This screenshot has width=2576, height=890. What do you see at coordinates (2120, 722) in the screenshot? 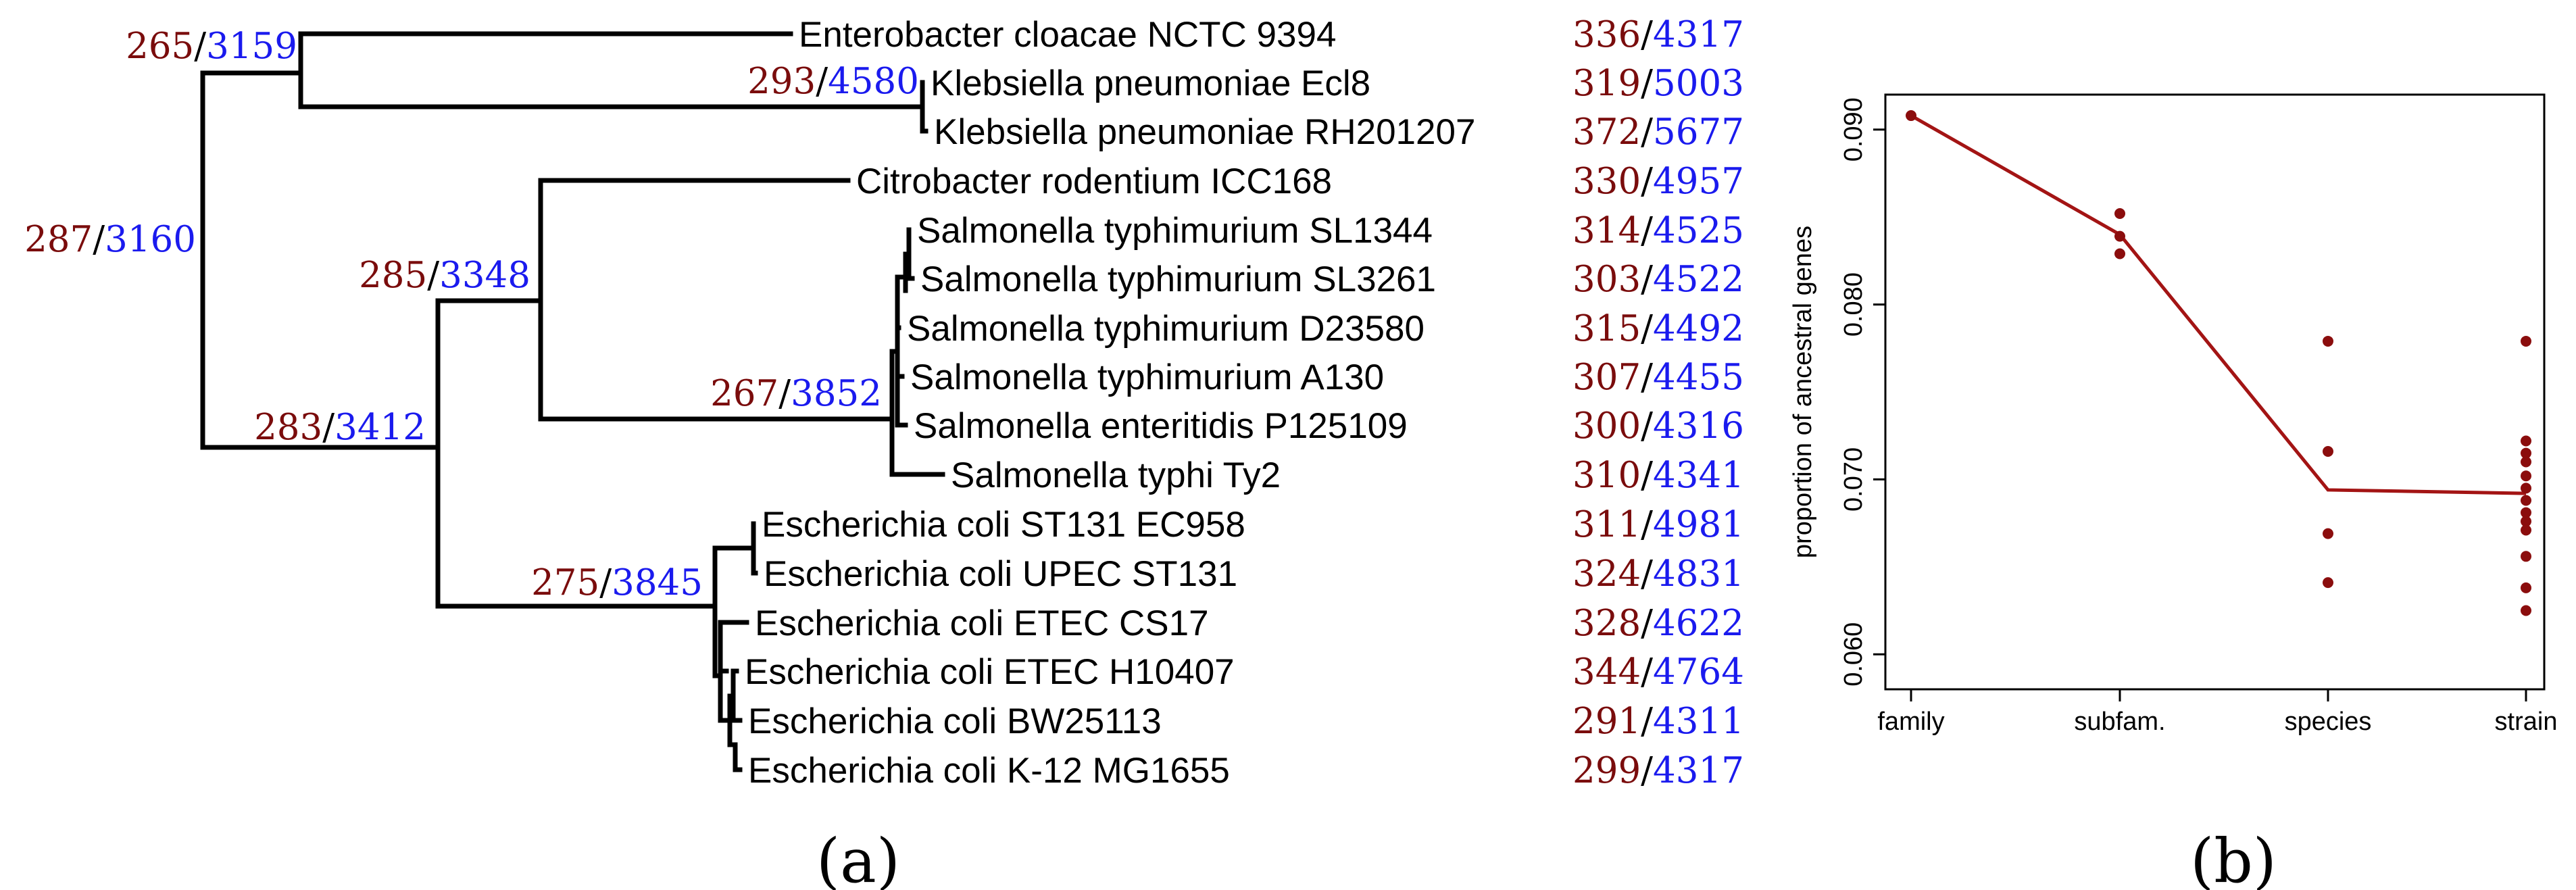
I see `x-tick-label: subfam.` at bounding box center [2120, 722].